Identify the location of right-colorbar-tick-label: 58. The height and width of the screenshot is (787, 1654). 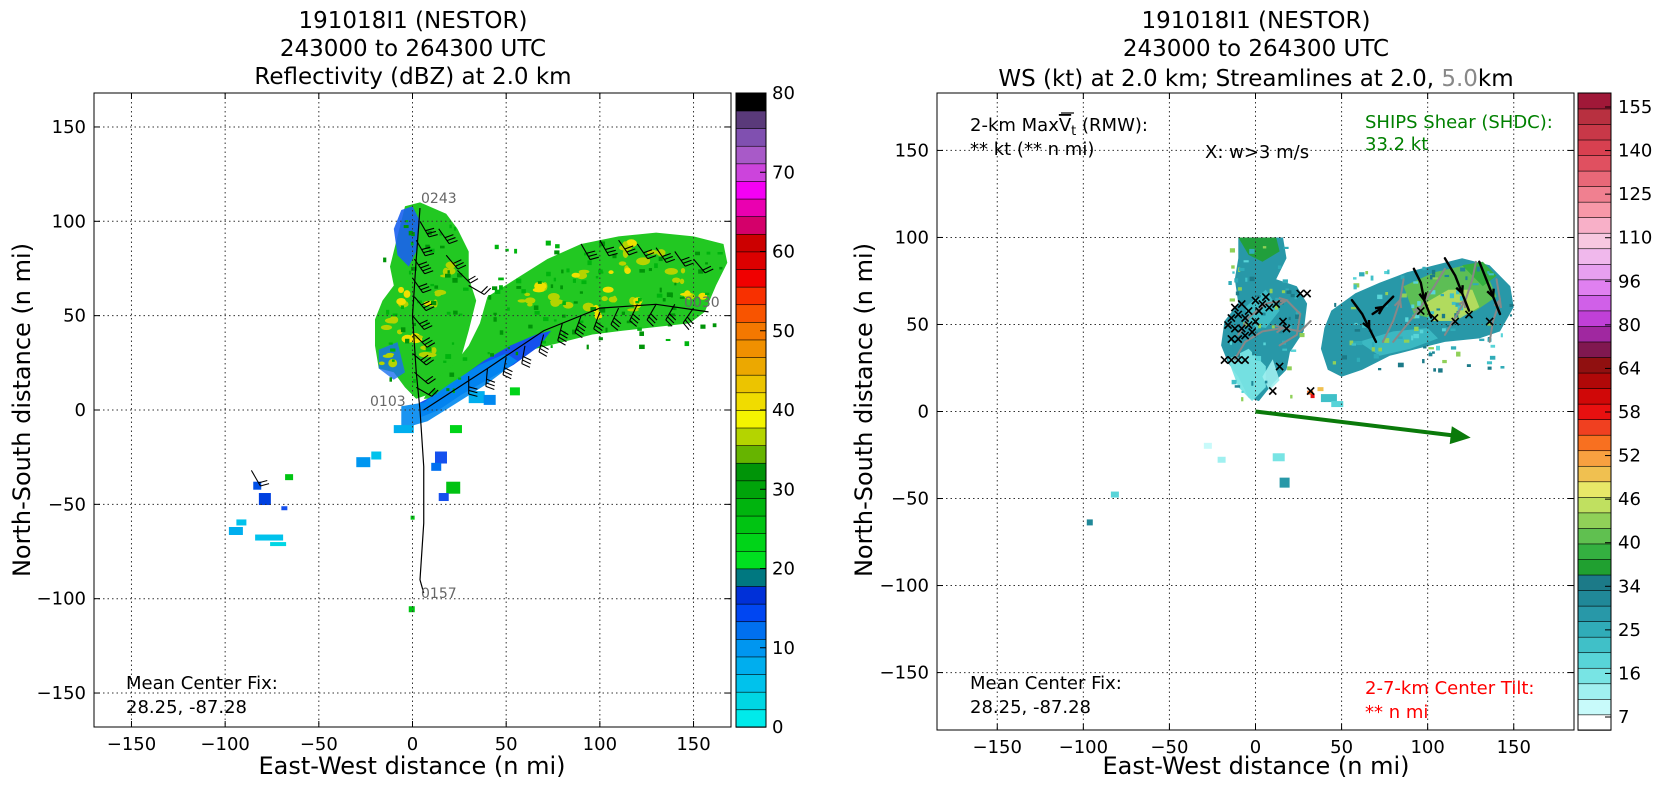
(1629, 412).